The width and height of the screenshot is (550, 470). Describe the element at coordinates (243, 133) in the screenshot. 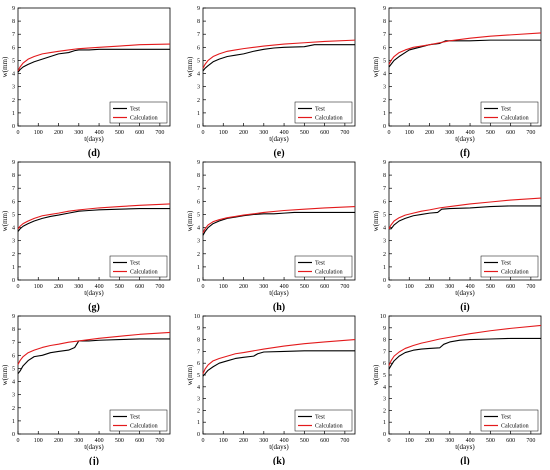

I see `x-tick-label: 200` at that location.